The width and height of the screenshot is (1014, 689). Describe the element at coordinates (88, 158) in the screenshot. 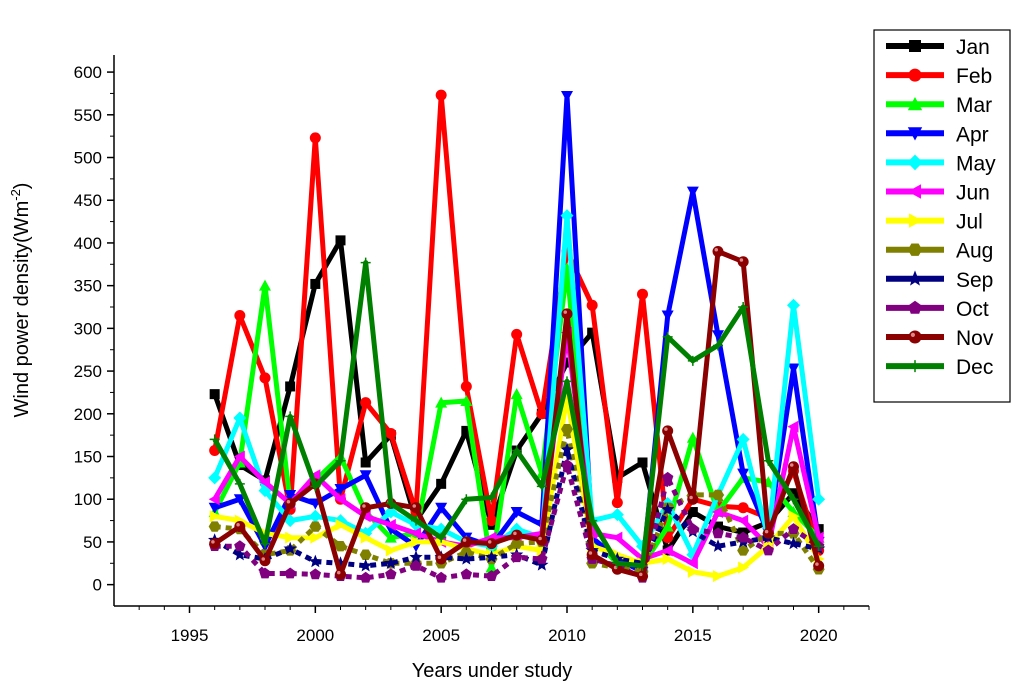

I see `y-tick-label: 500` at that location.